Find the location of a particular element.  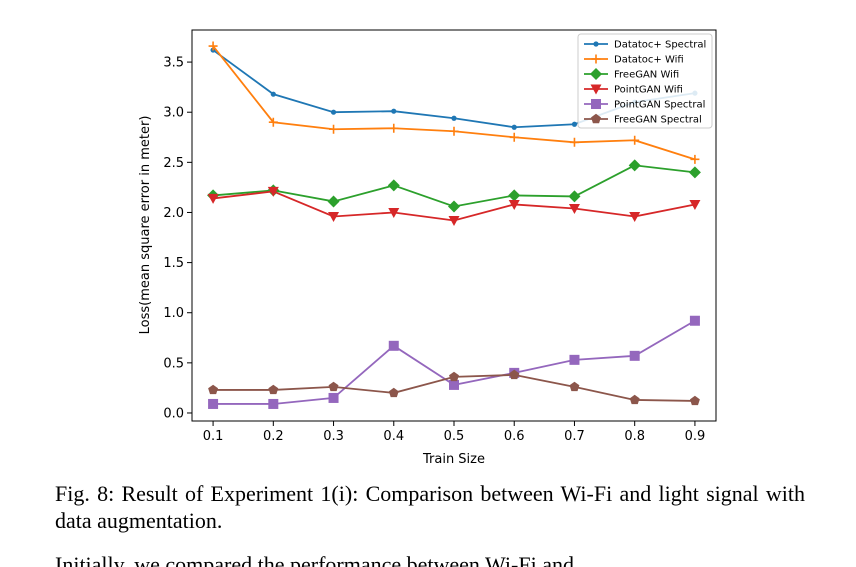

legend-item: FreeGAN Wifi is located at coordinates (631, 74).